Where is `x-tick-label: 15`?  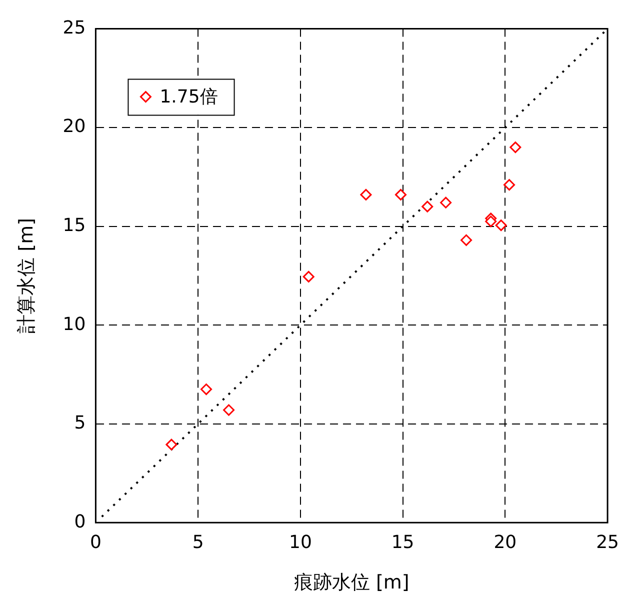 x-tick-label: 15 is located at coordinates (402, 543).